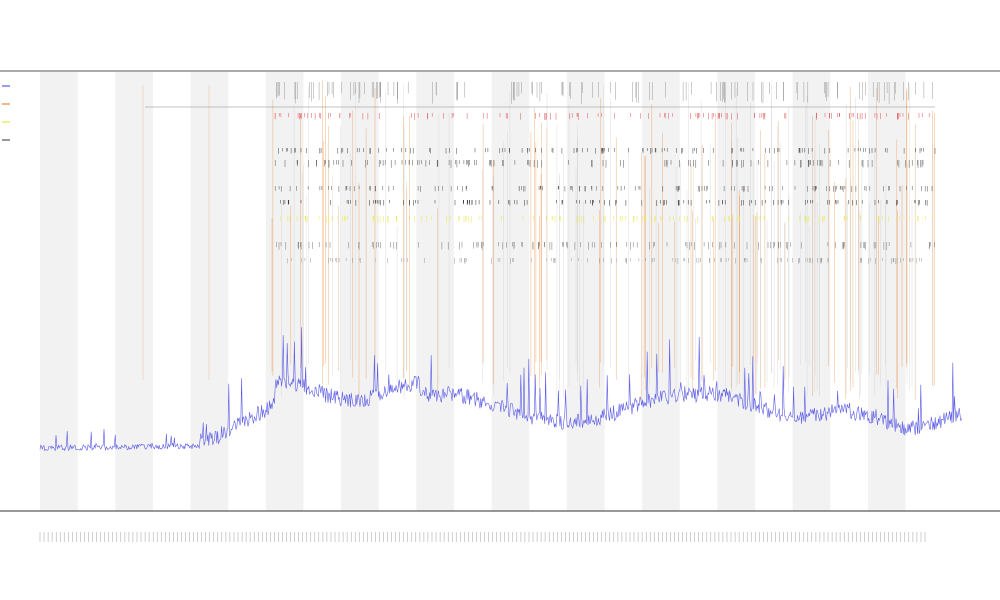 The height and width of the screenshot is (600, 1000). Describe the element at coordinates (6, 113) in the screenshot. I see `legend` at that location.